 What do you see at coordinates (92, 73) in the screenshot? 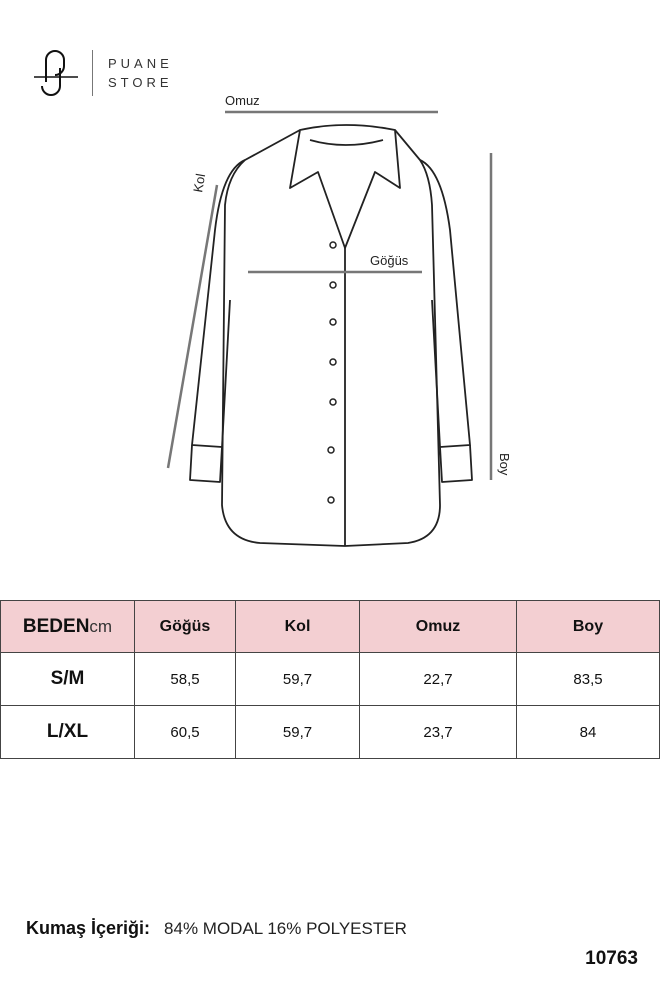
I see `logo-divider` at bounding box center [92, 73].